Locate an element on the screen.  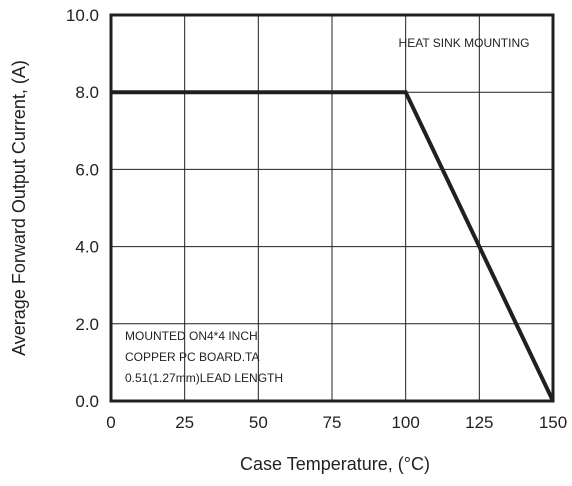
y-tick-label-0: 0.0 is located at coordinates (87, 401).